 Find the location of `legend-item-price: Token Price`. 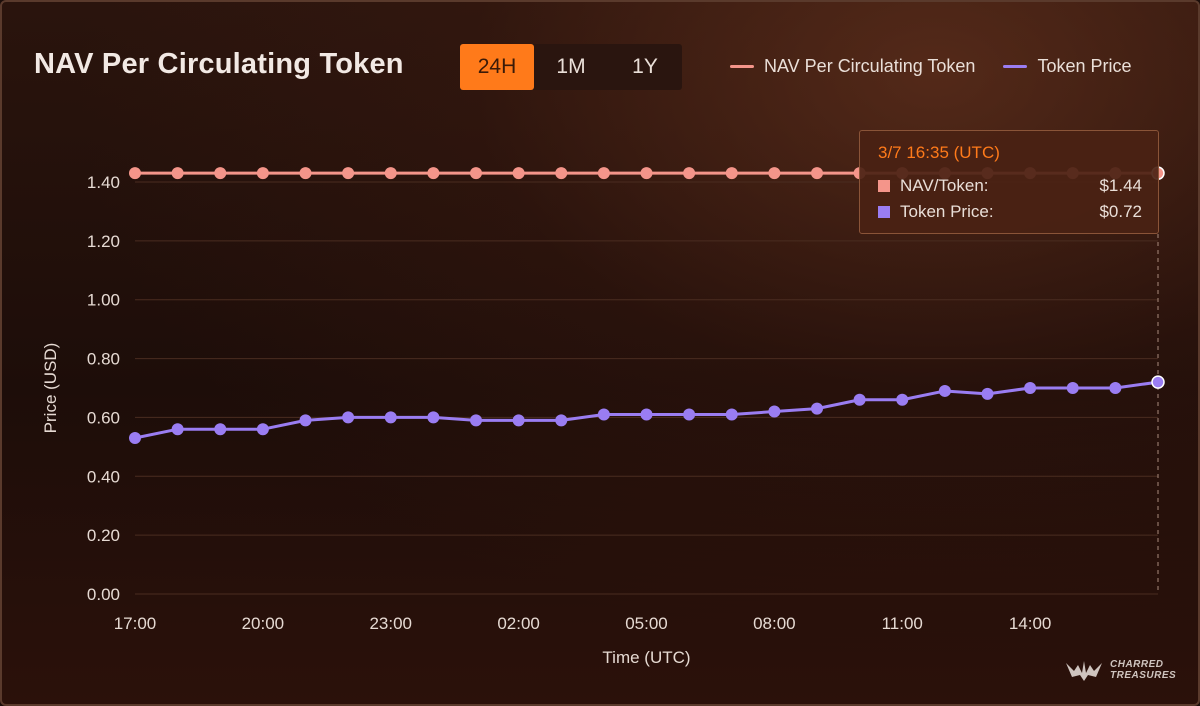

legend-item-price: Token Price is located at coordinates (1067, 66).